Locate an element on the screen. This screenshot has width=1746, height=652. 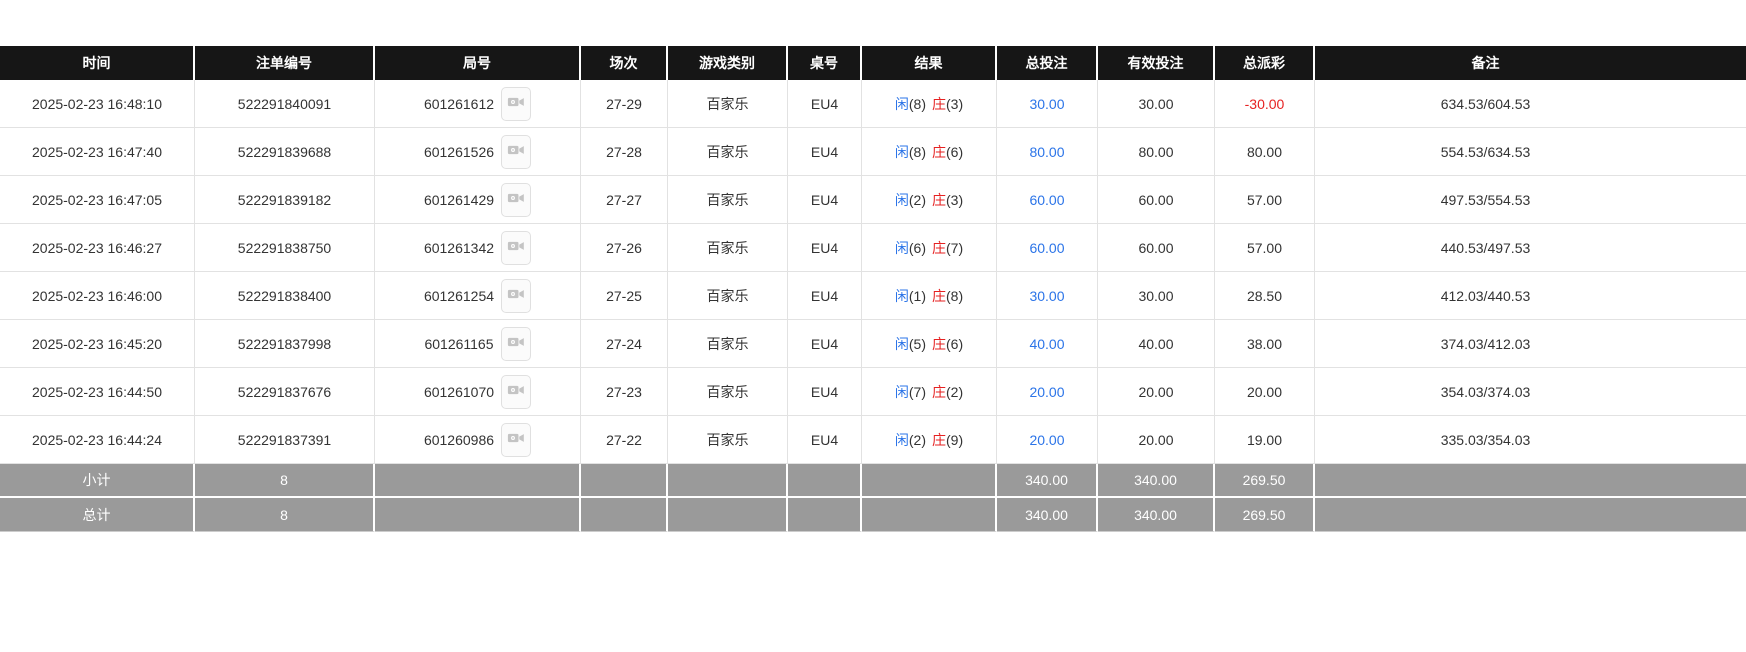
round-no-text: 601261429 is located at coordinates (459, 199).